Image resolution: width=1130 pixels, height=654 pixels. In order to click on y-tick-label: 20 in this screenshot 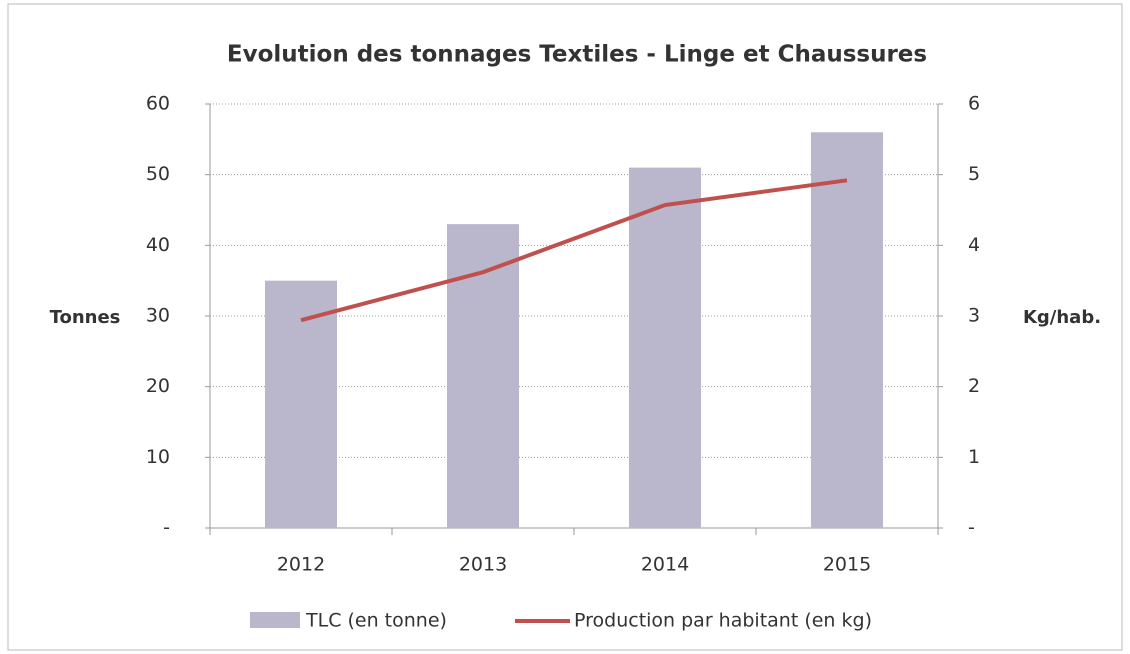, I will do `click(158, 386)`.